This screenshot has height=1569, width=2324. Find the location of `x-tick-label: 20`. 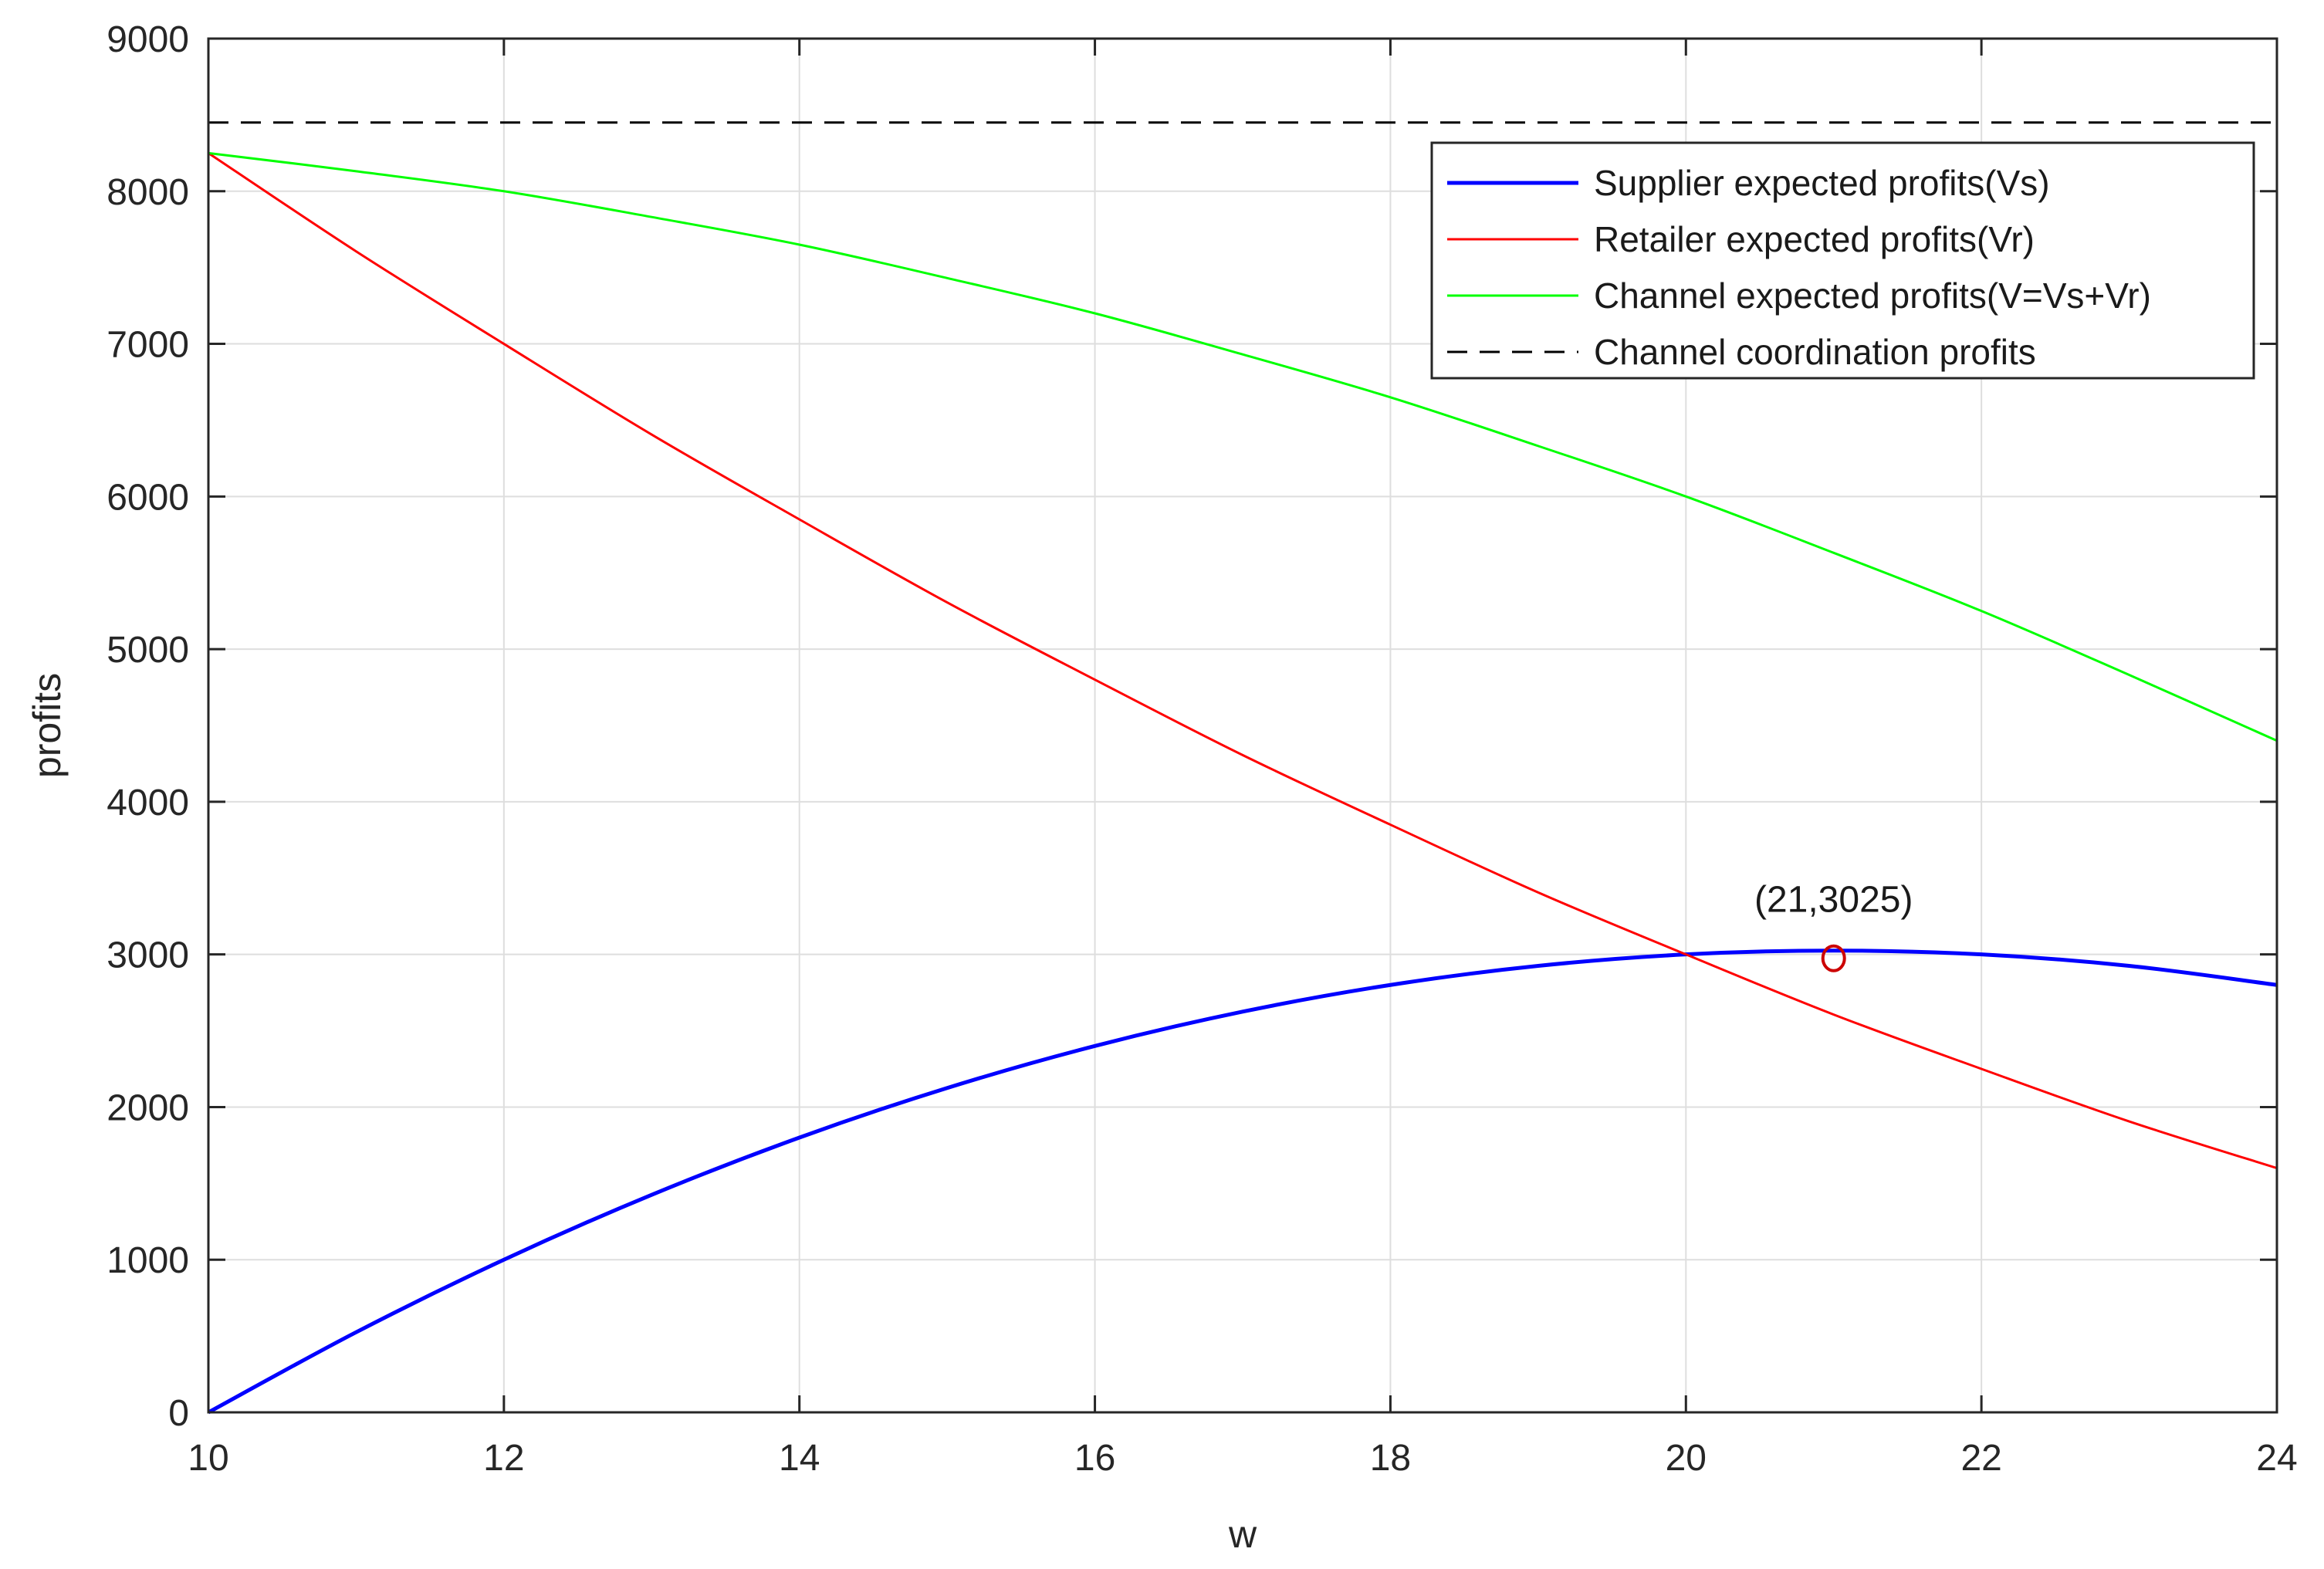

x-tick-label: 20 is located at coordinates (1686, 1458).